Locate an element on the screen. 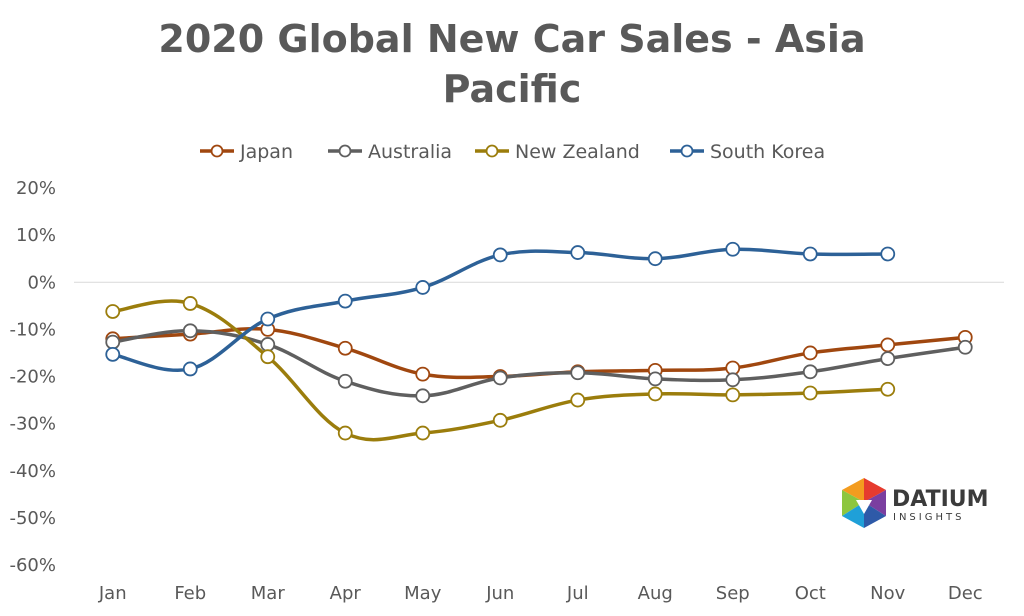 The height and width of the screenshot is (616, 1024). x-tick-label: May is located at coordinates (423, 593).